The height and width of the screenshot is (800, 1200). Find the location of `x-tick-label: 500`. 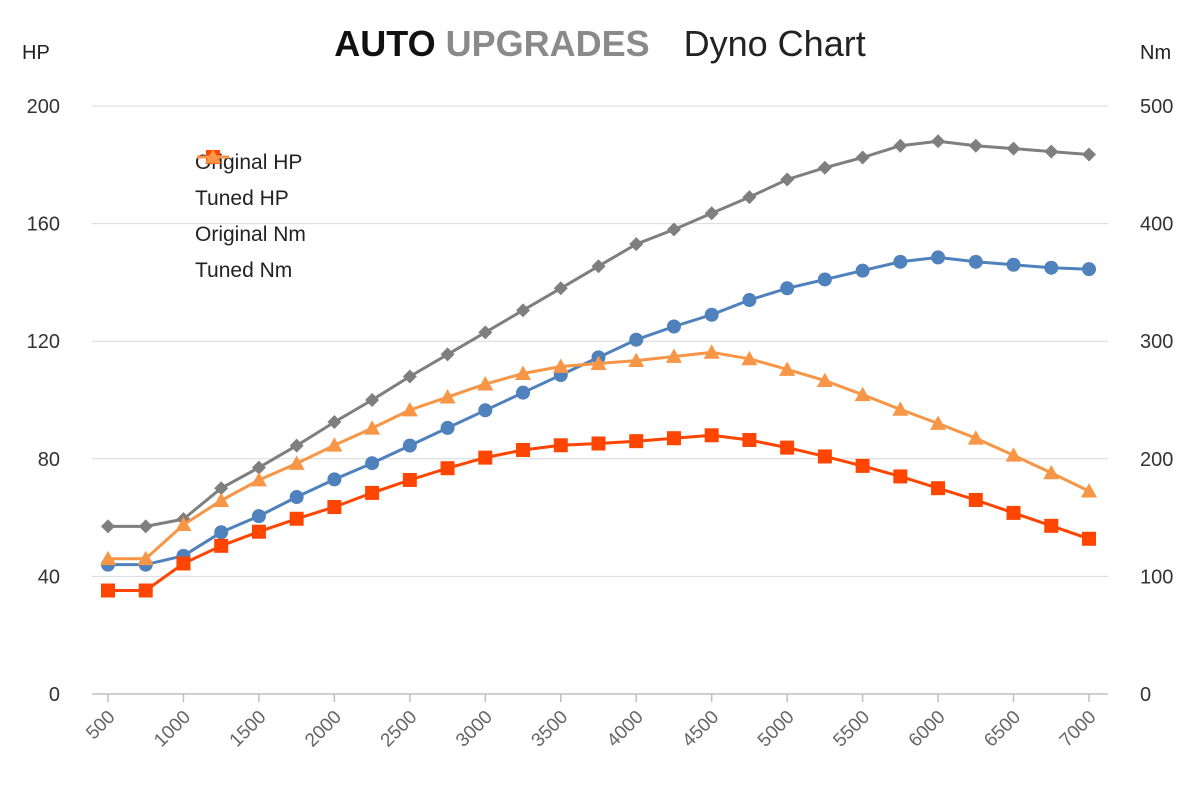

x-tick-label: 500 is located at coordinates (100, 725).